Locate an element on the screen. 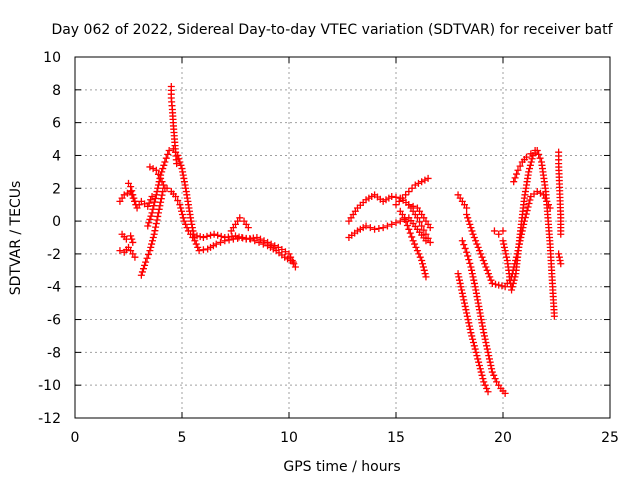 This screenshot has height=480, width=640. y-tick-label: 0 is located at coordinates (56, 222).